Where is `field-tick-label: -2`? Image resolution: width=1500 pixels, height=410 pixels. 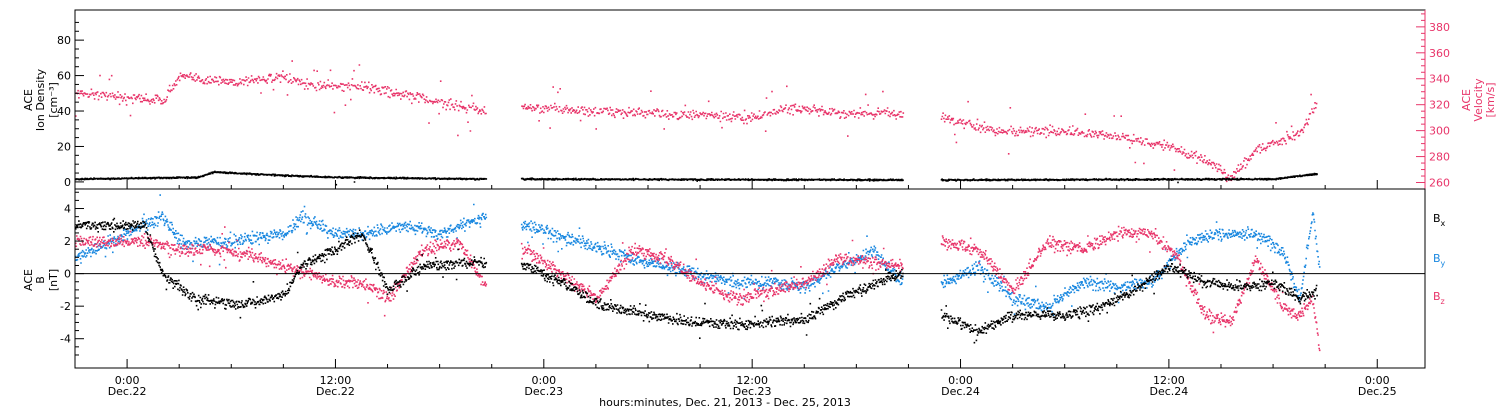 field-tick-label: -2 is located at coordinates (65, 306).